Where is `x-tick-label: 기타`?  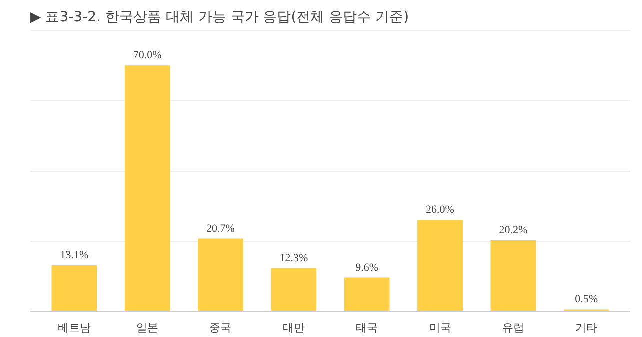
x-tick-label: 기타 is located at coordinates (587, 328).